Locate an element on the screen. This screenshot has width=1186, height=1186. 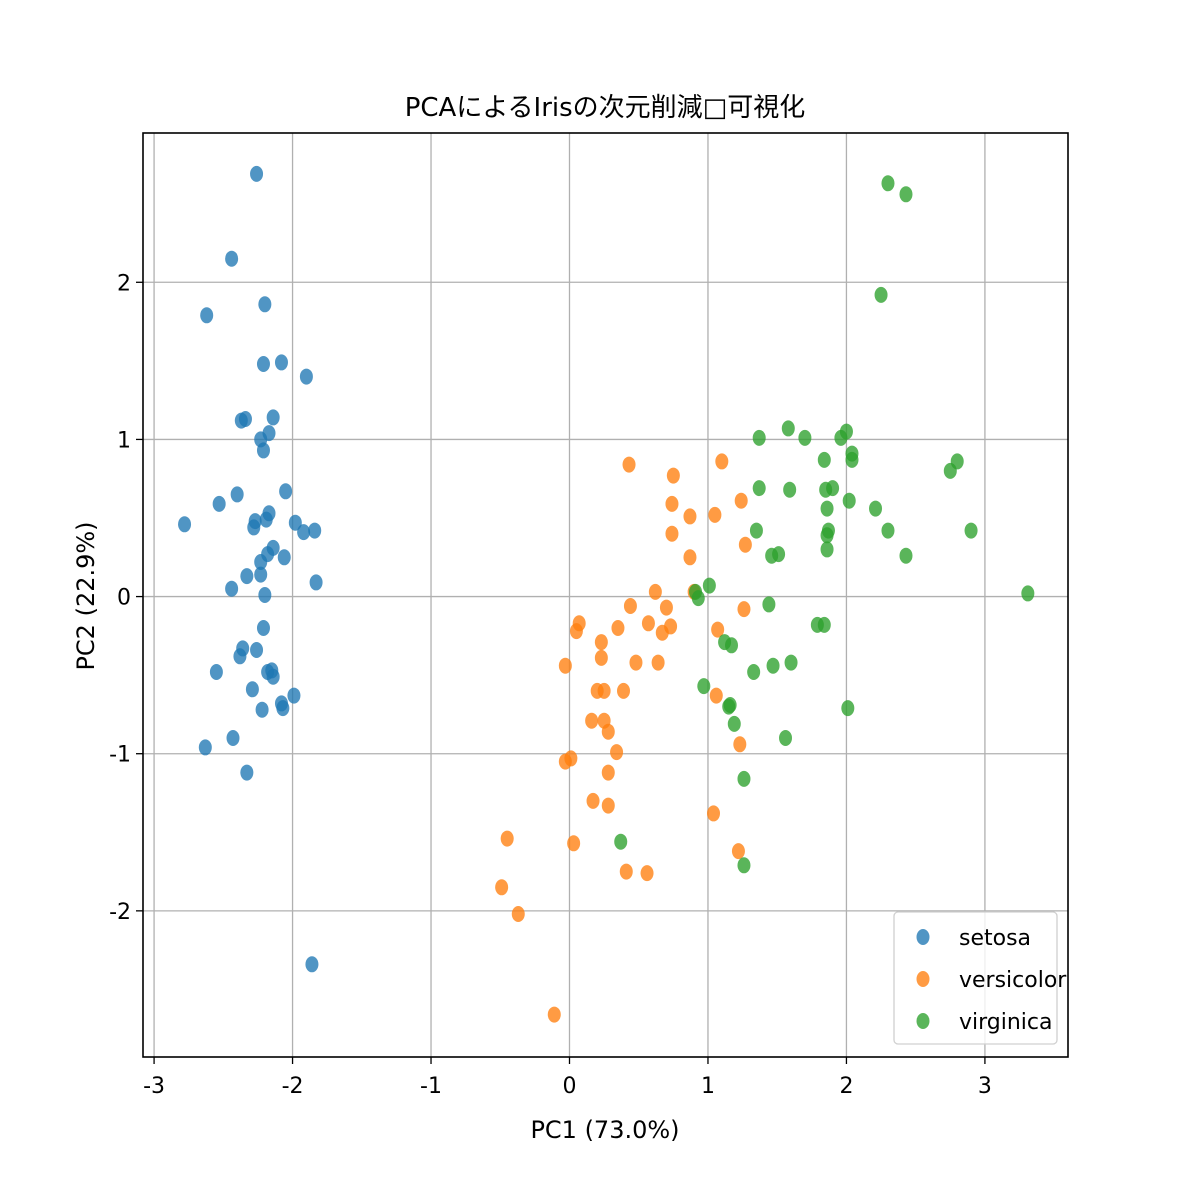
x-tick-label: 2 is located at coordinates (846, 1086).